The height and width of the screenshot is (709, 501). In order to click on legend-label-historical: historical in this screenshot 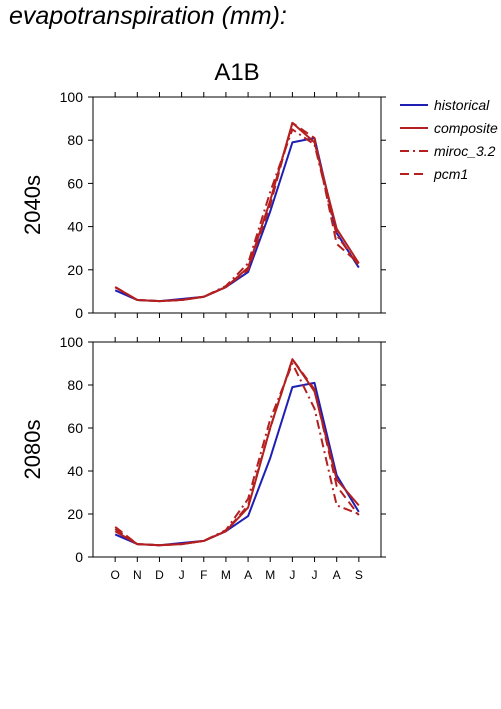, I will do `click(462, 105)`.